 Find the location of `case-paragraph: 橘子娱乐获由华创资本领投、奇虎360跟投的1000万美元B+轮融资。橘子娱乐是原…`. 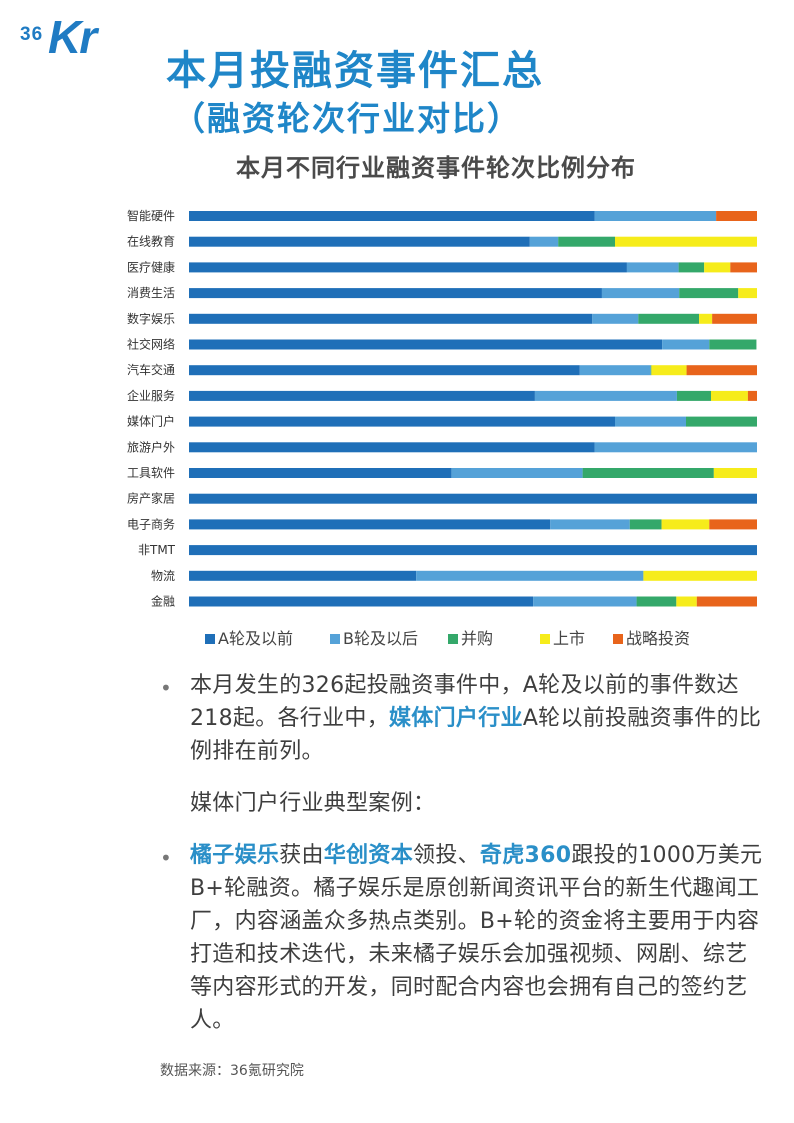

case-paragraph: 橘子娱乐获由华创资本领投、奇虎360跟投的1000万美元B+轮融资。橘子娱乐是原… is located at coordinates (478, 938).